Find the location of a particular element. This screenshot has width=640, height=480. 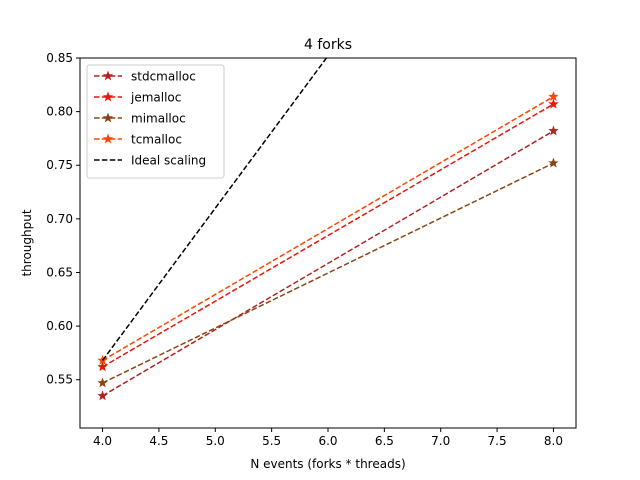

y-tick-label: 0.65 is located at coordinates (59, 272).